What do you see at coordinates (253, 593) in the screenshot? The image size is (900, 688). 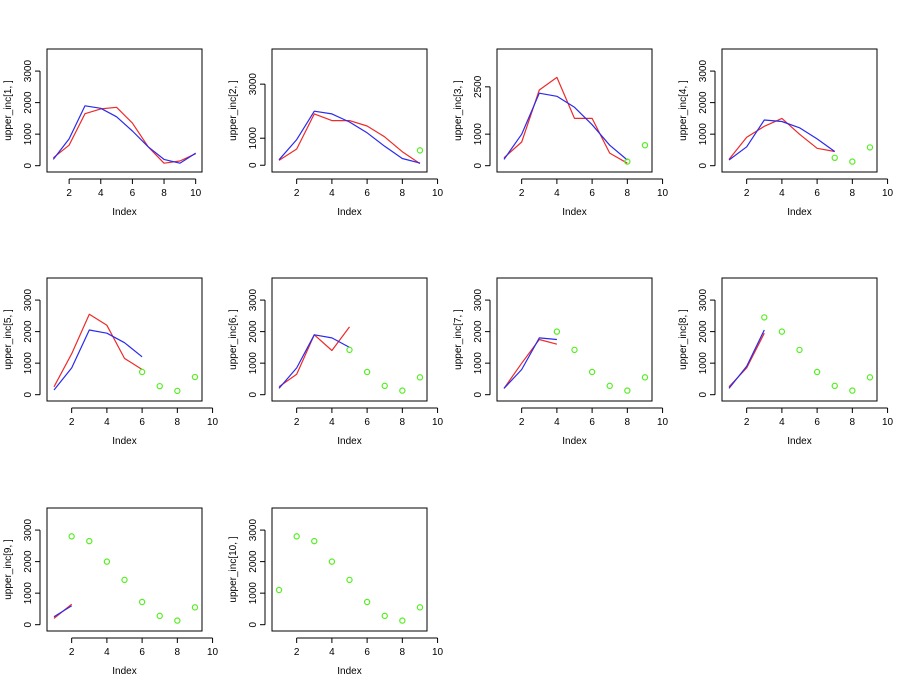 I see `panel-10-y-tick-label-1: 1000` at bounding box center [253, 593].